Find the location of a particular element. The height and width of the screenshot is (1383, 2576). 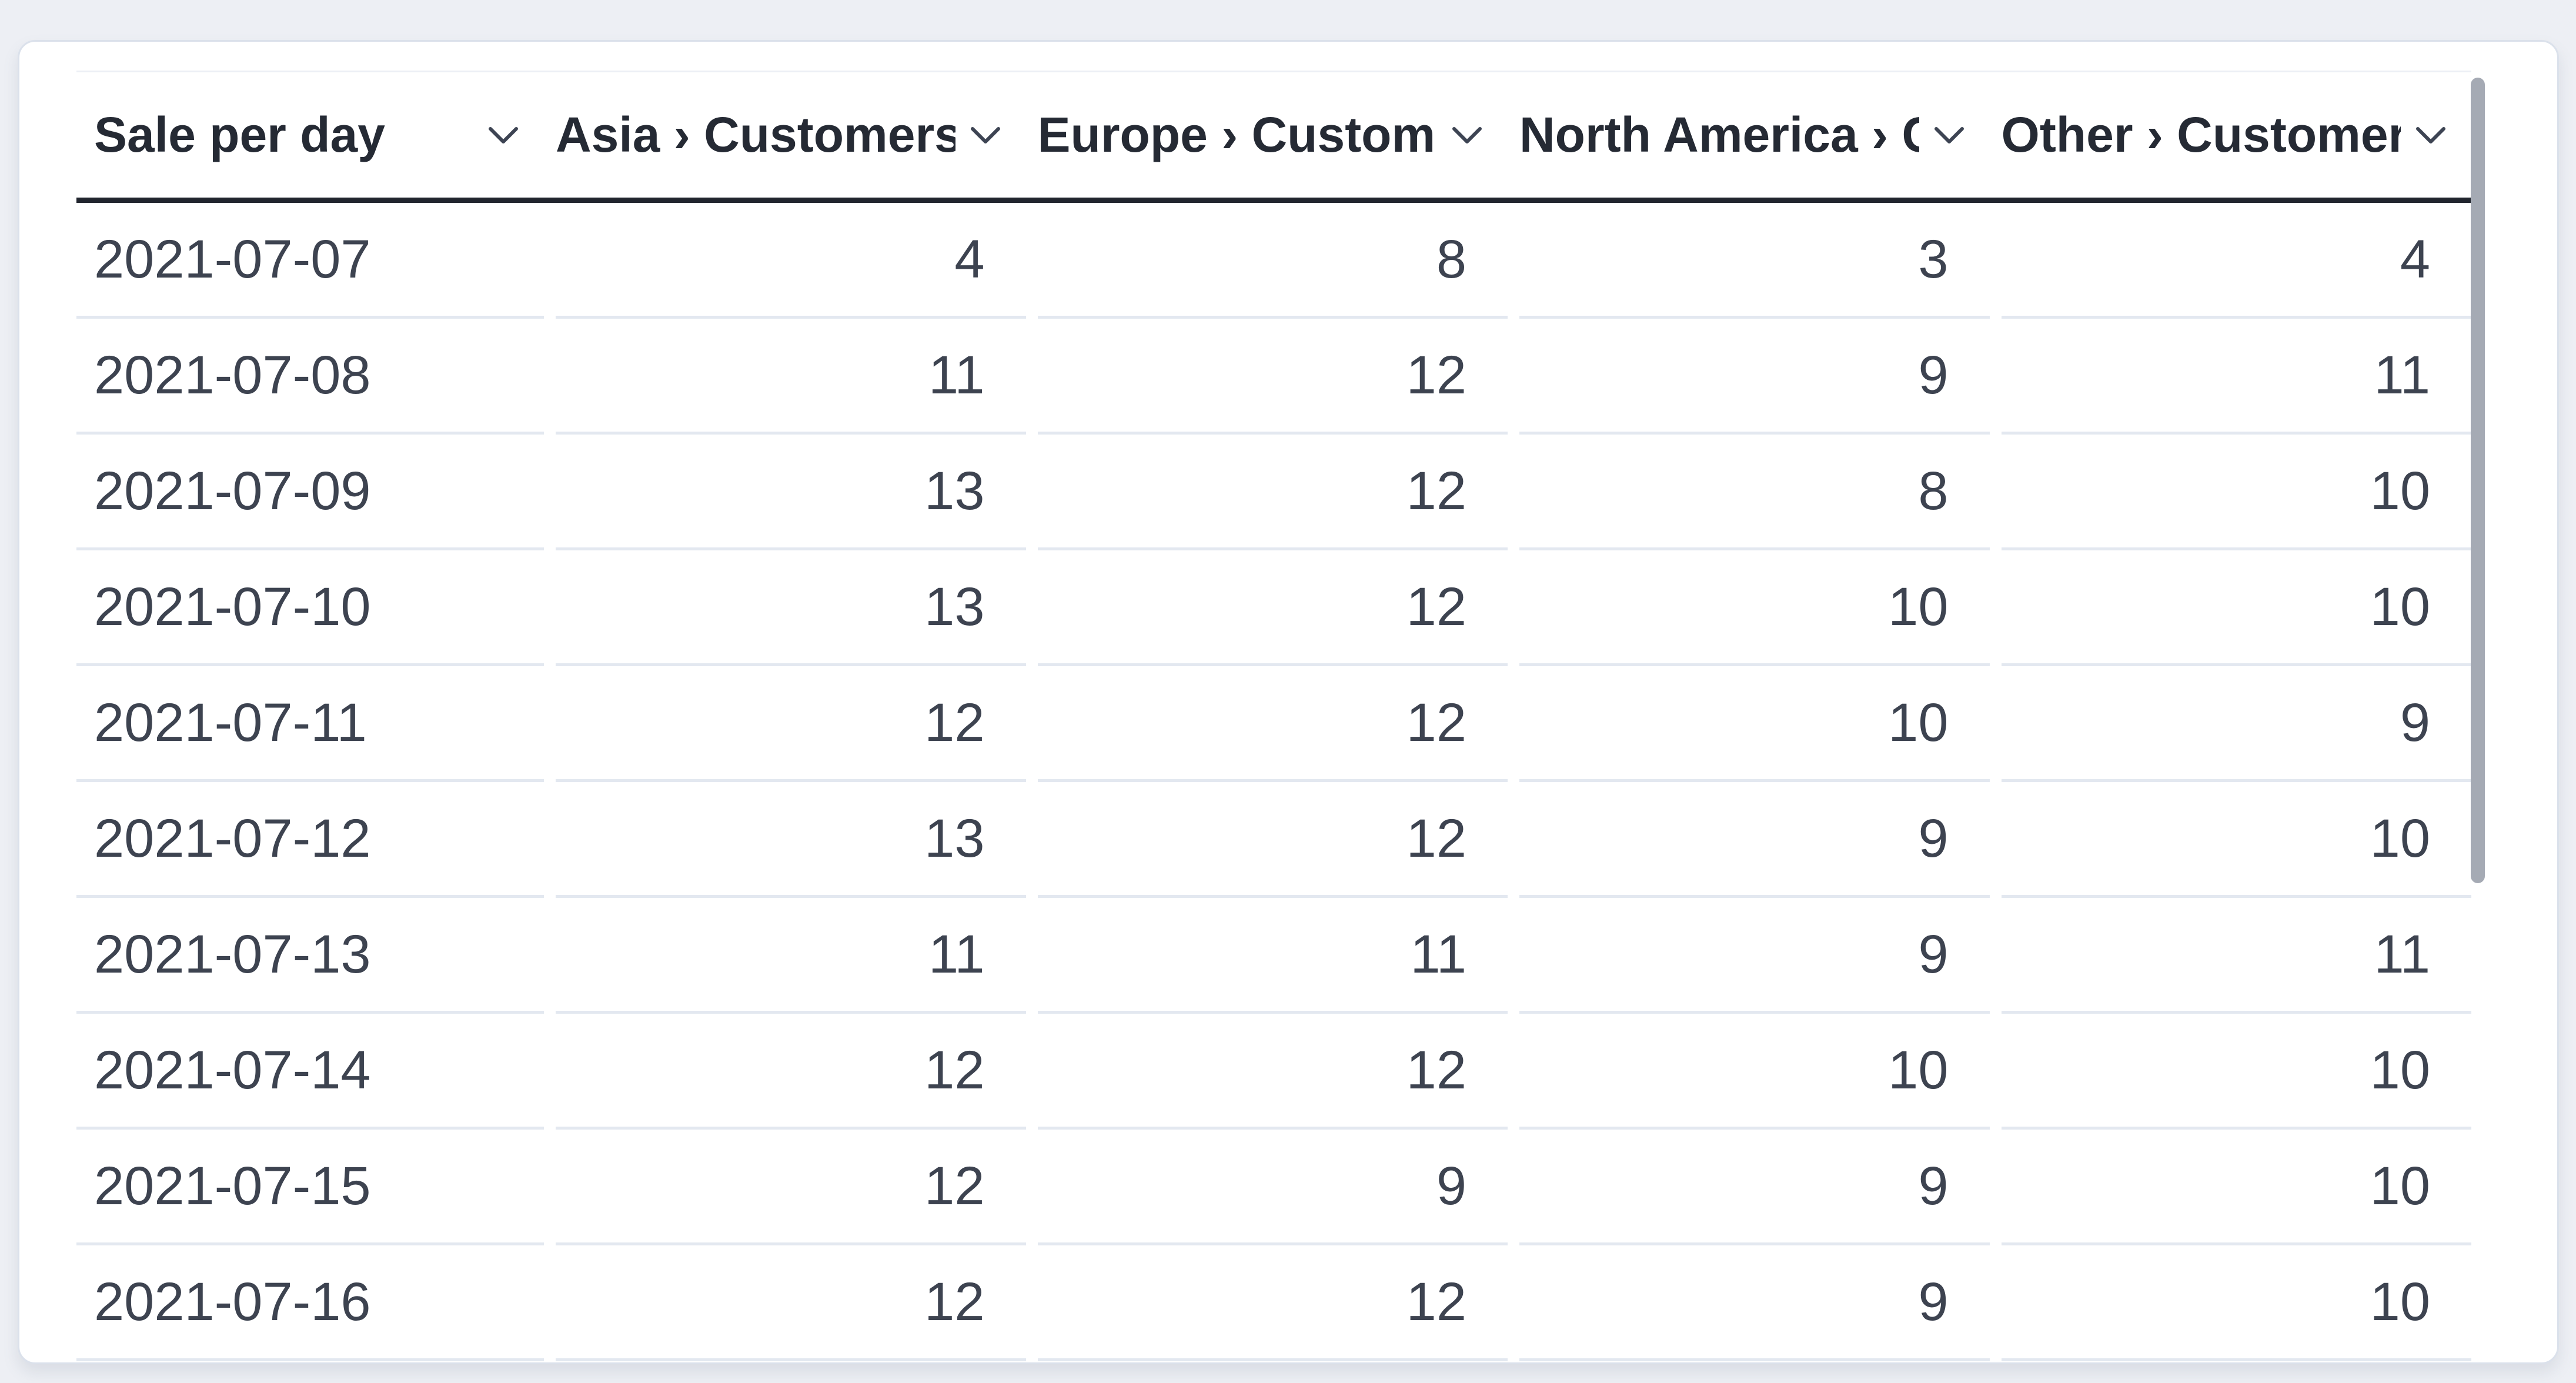

table-row: 2021-07-10 13 12 10 10 is located at coordinates (1273, 608).